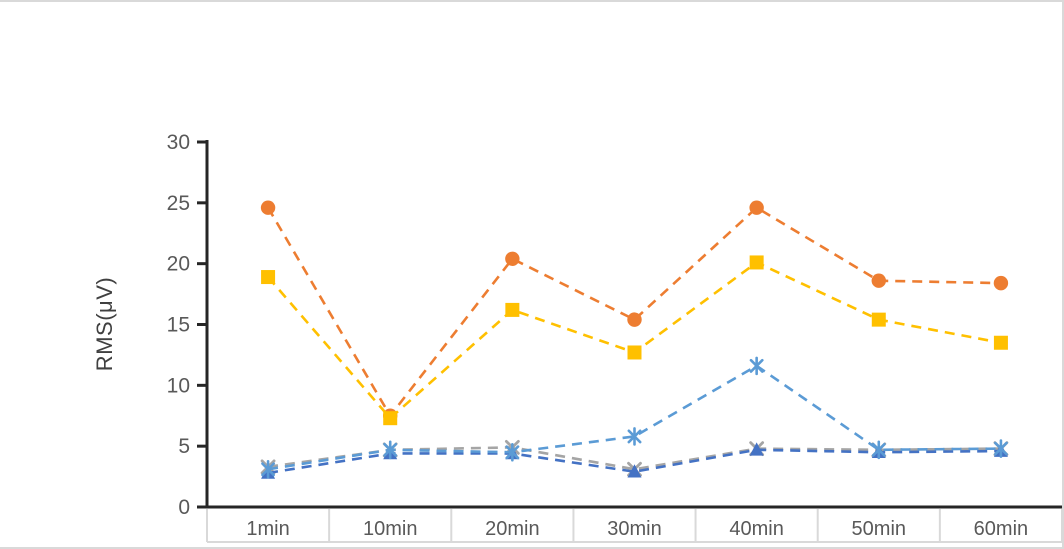  Describe the element at coordinates (634, 529) in the screenshot. I see `x-tick-label: 30min` at that location.